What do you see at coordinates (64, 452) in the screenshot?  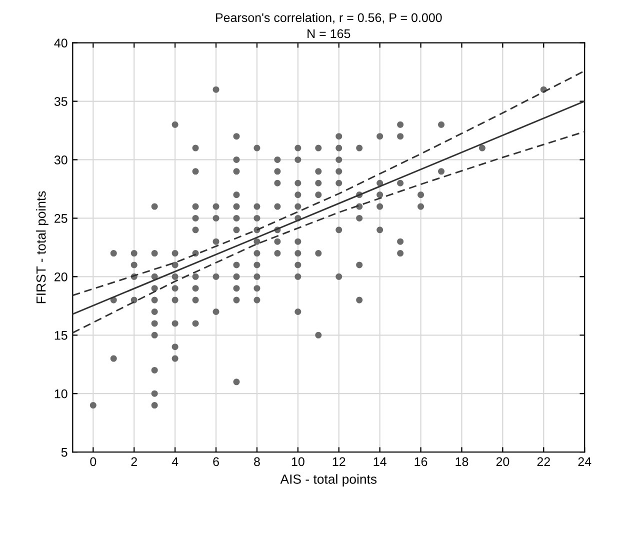 I see `y-tick-label: 5` at bounding box center [64, 452].